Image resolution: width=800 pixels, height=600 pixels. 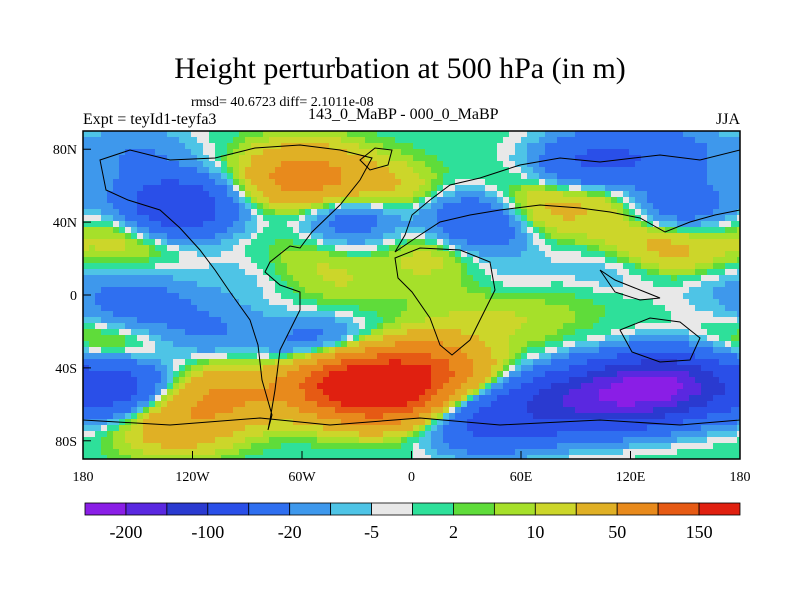 What do you see at coordinates (73, 296) in the screenshot?
I see `y-tick-label: 0` at bounding box center [73, 296].